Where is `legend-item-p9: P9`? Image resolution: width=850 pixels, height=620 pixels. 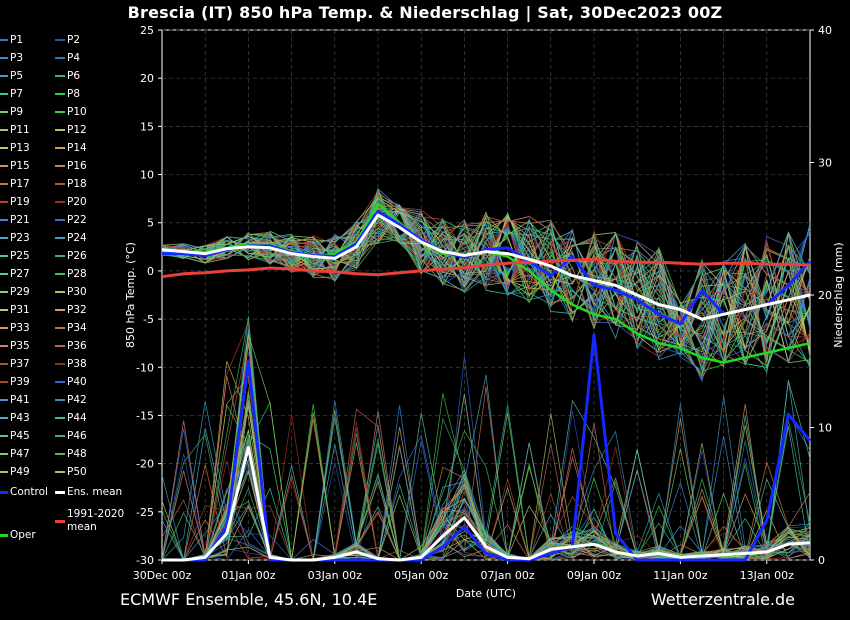
legend-item-p9: P9 is located at coordinates (11, 112).